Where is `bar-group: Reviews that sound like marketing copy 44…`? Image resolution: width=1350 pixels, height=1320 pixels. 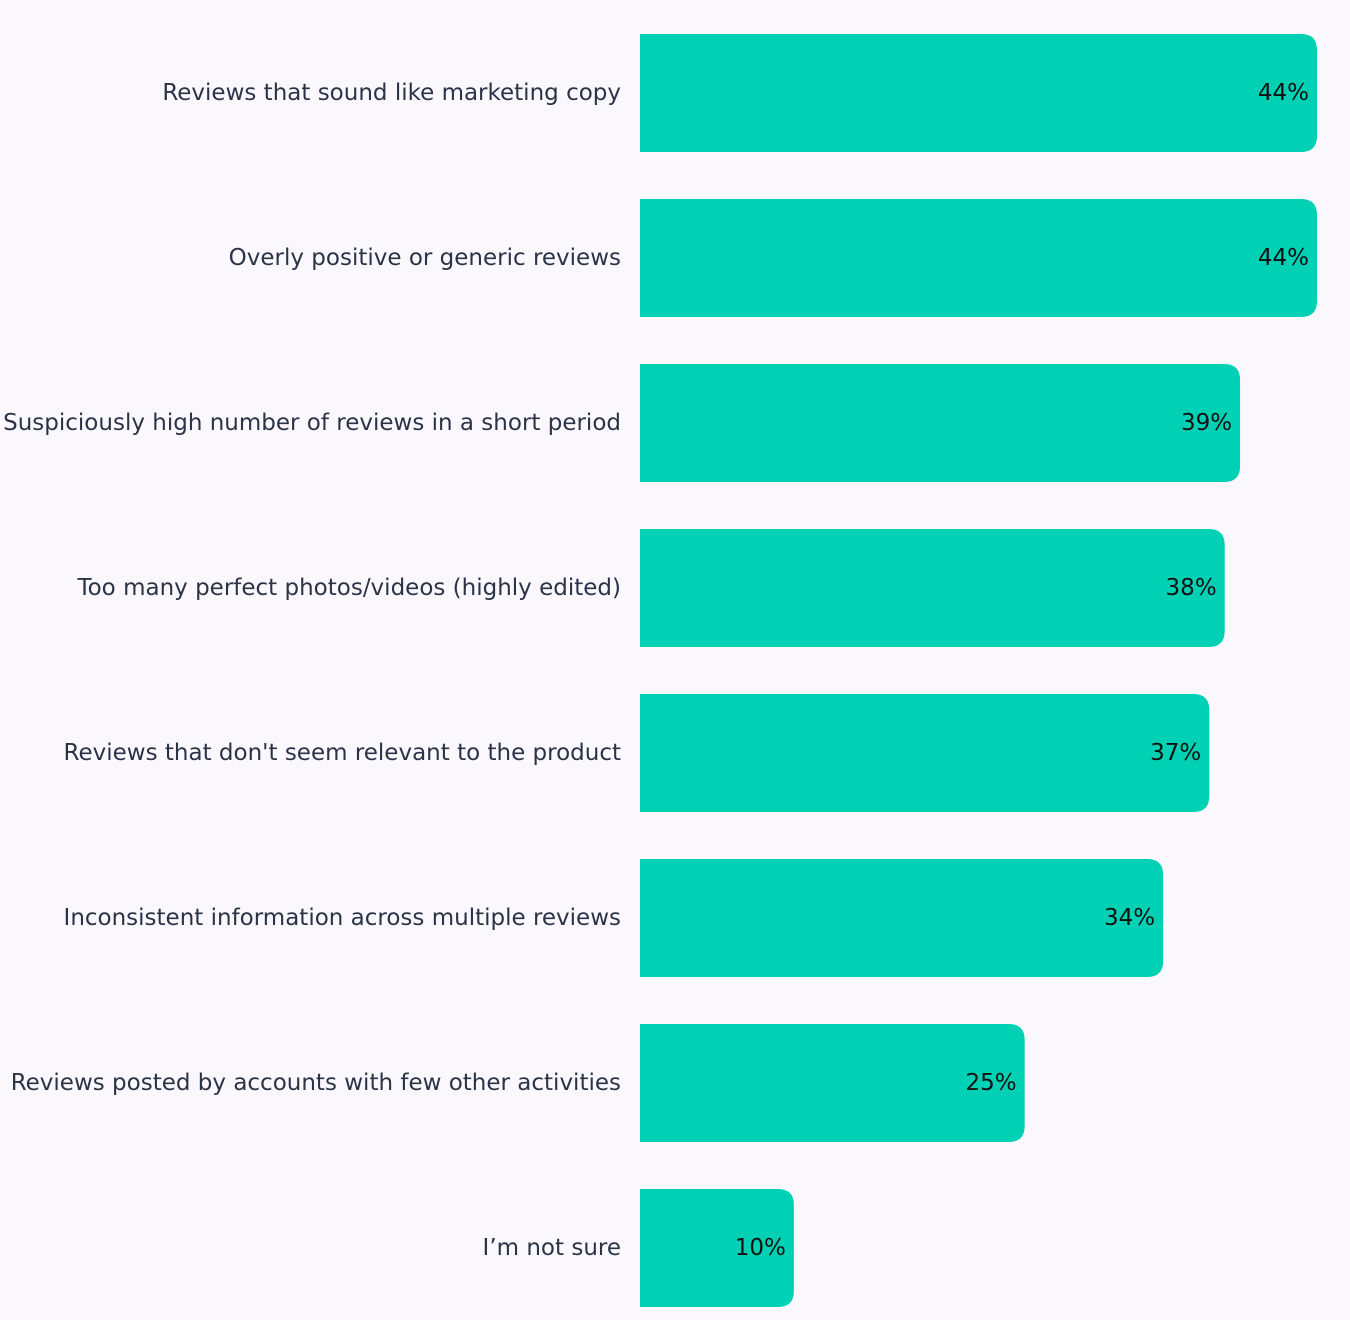 bar-group: Reviews that sound like marketing copy 44… is located at coordinates (739, 93).